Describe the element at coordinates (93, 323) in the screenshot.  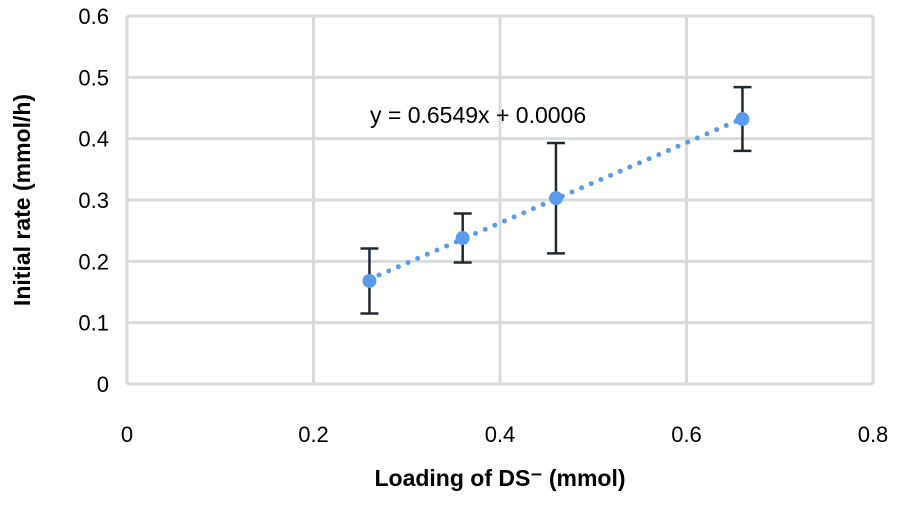
I see `y-tick-label: 0.1` at that location.